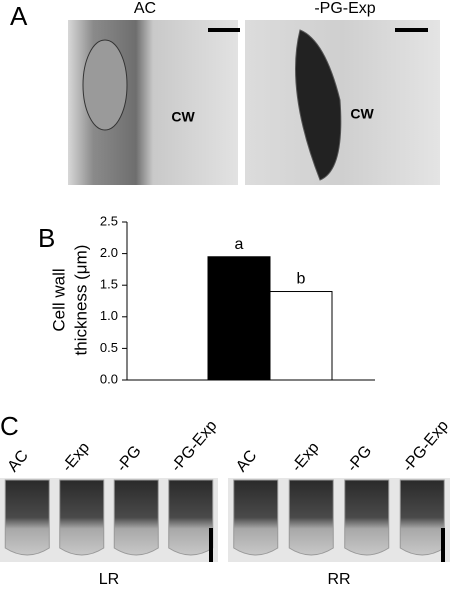 Image resolution: width=474 pixels, height=596 pixels. What do you see at coordinates (109, 347) in the screenshot?
I see `y-tick-label: 0.5` at bounding box center [109, 347].